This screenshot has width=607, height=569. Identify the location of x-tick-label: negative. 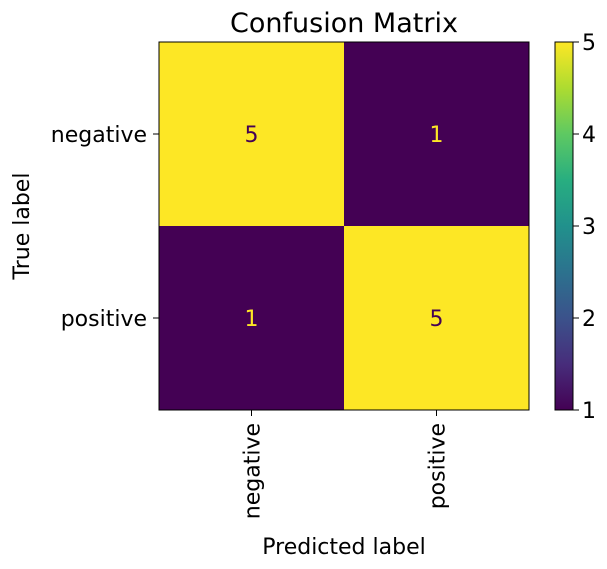
(253, 471).